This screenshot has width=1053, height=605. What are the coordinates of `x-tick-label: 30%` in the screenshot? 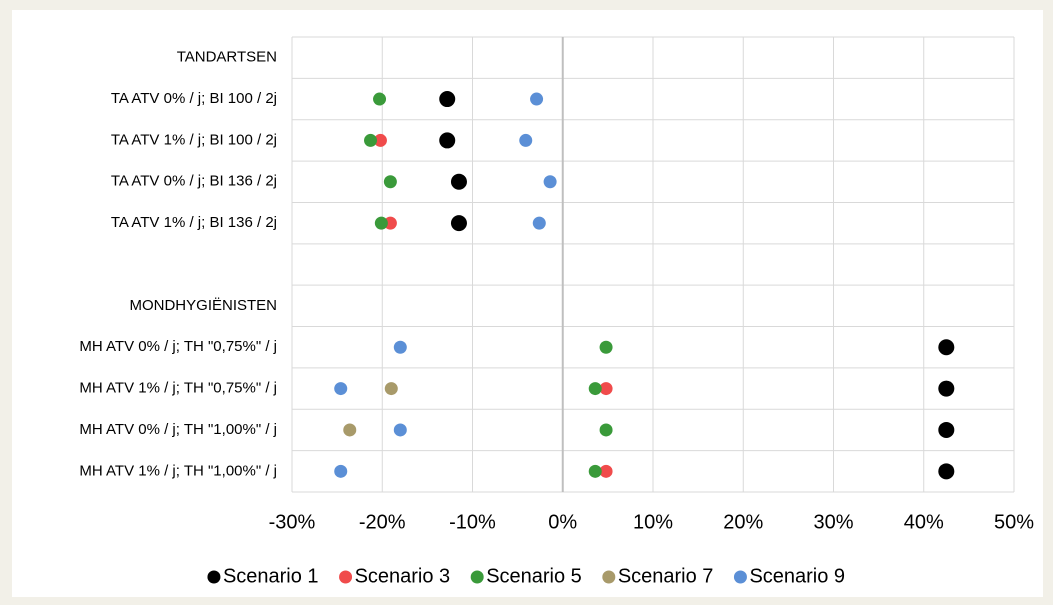 It's located at (833, 522).